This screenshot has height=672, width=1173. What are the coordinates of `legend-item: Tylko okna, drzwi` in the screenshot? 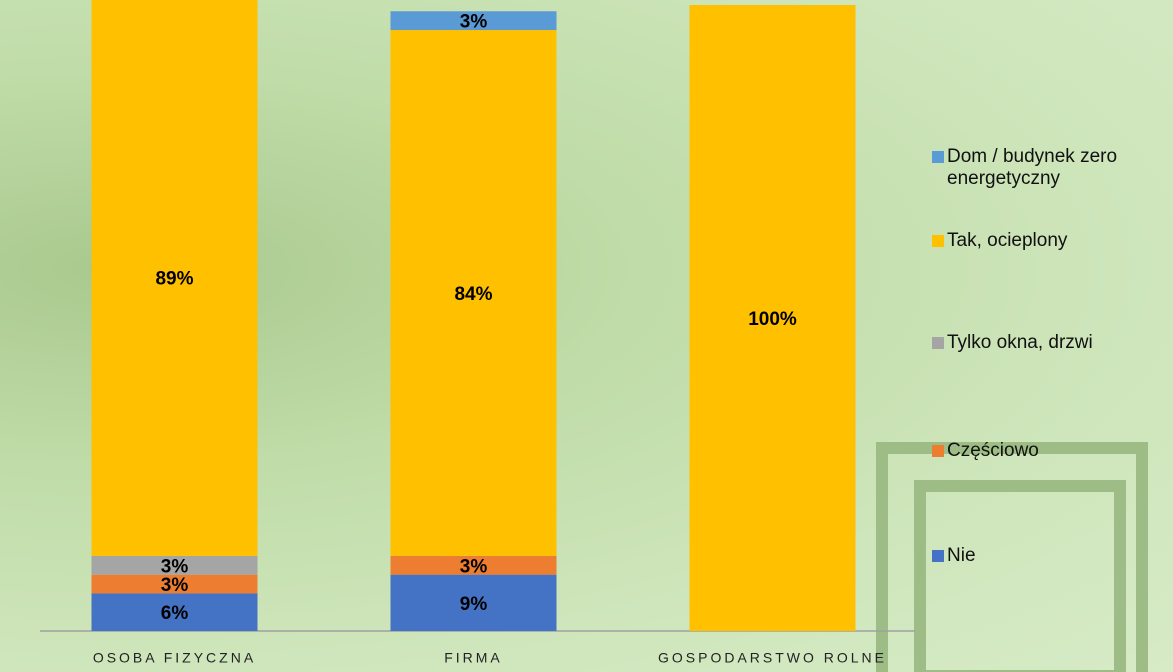 It's located at (1052, 343).